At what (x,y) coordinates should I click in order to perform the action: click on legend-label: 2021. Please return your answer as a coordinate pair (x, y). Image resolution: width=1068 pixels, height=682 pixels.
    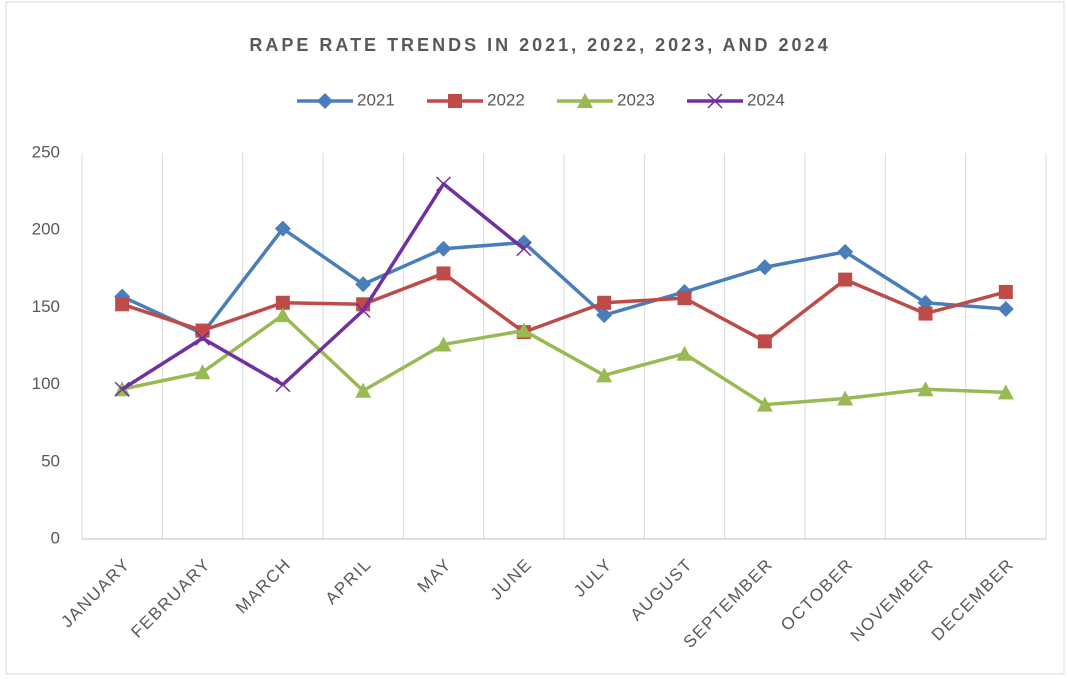
    Looking at the image, I should click on (376, 99).